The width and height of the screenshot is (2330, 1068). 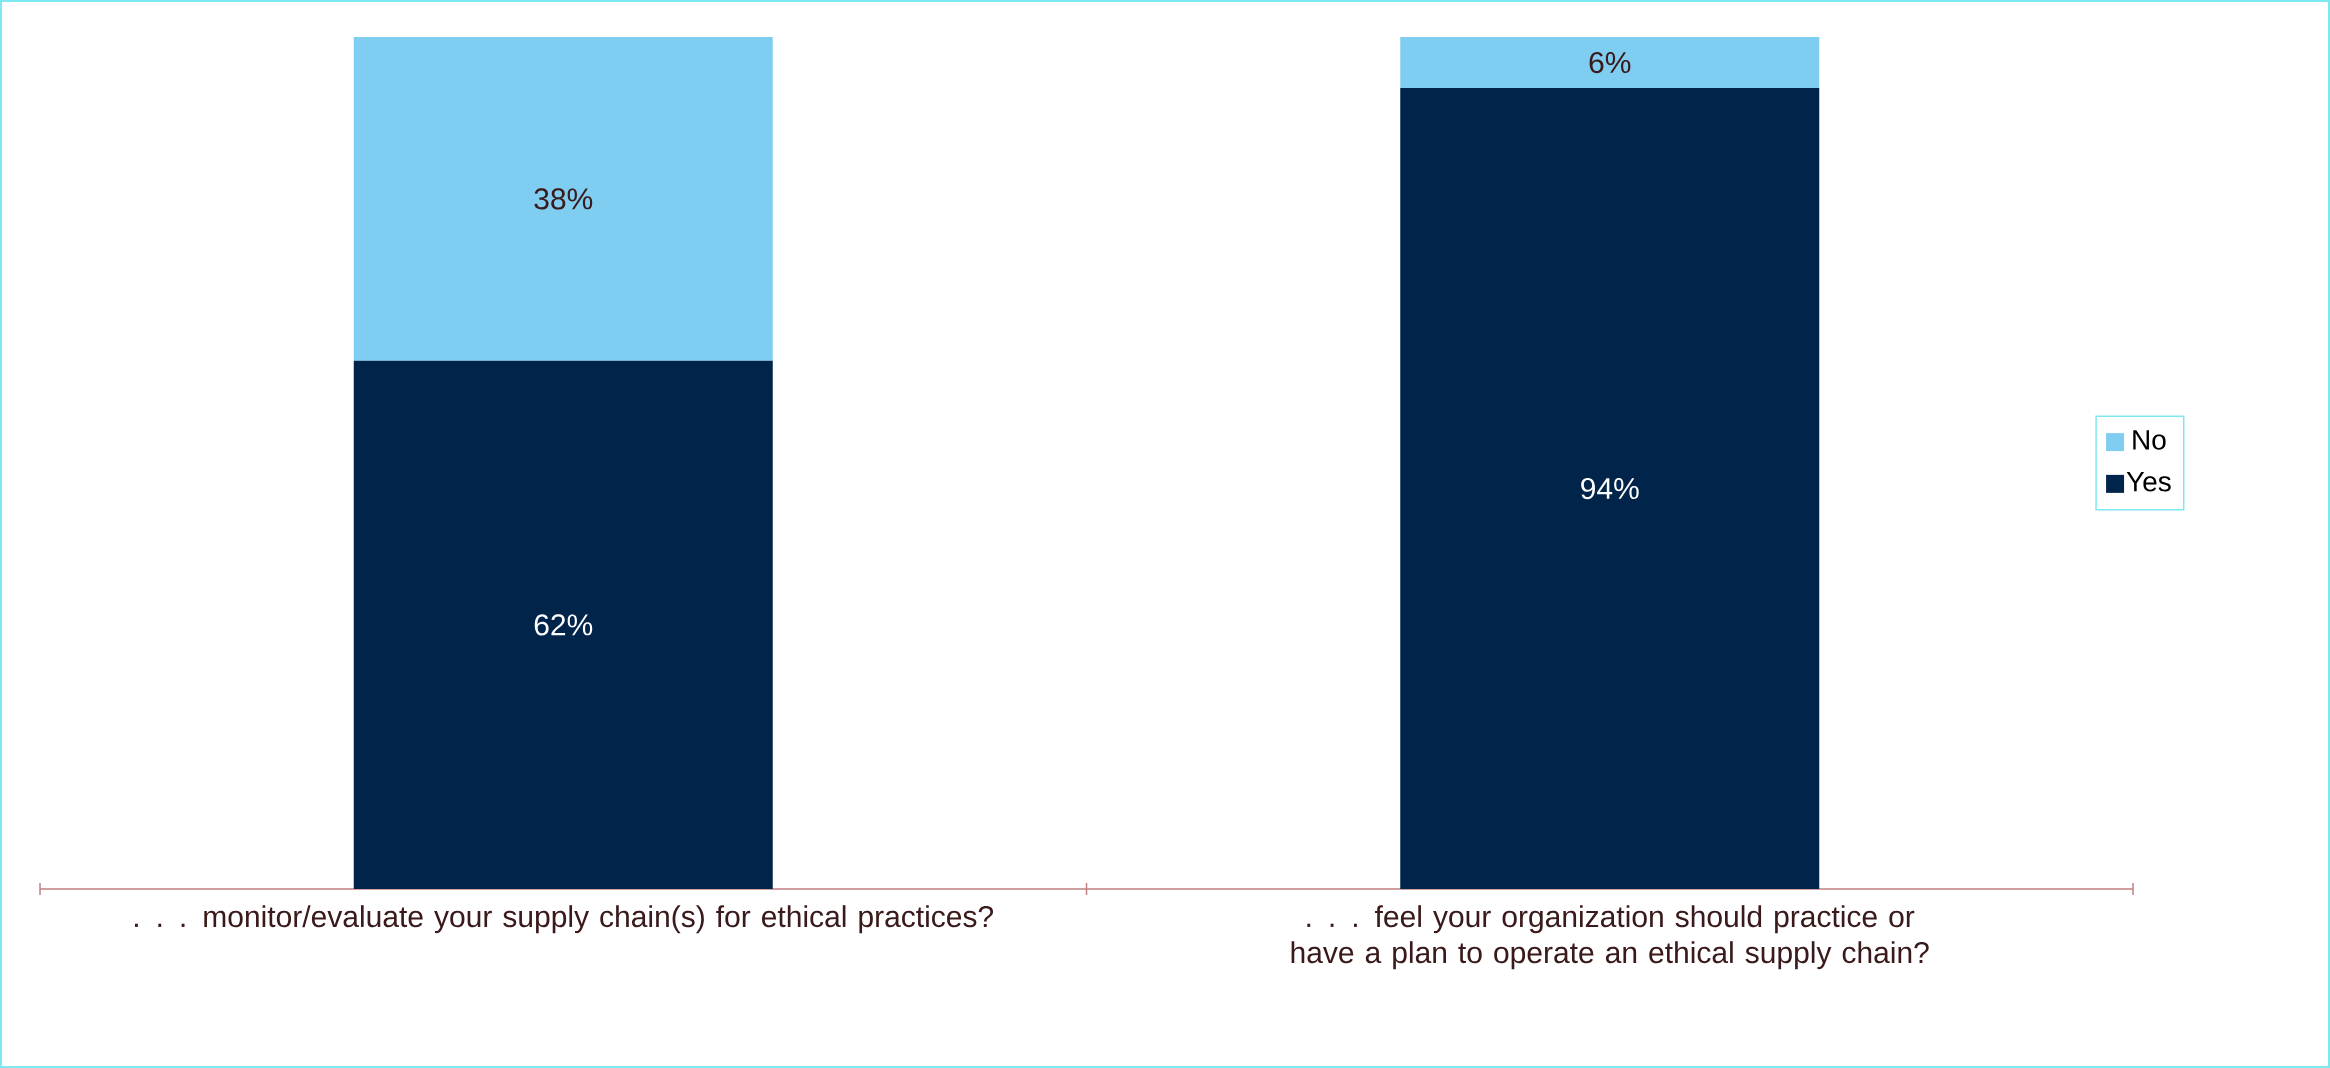 I want to click on x-tick-label: . . . monitor/evaluate your supply chain(s) for ethical practices?, so click(x=564, y=919).